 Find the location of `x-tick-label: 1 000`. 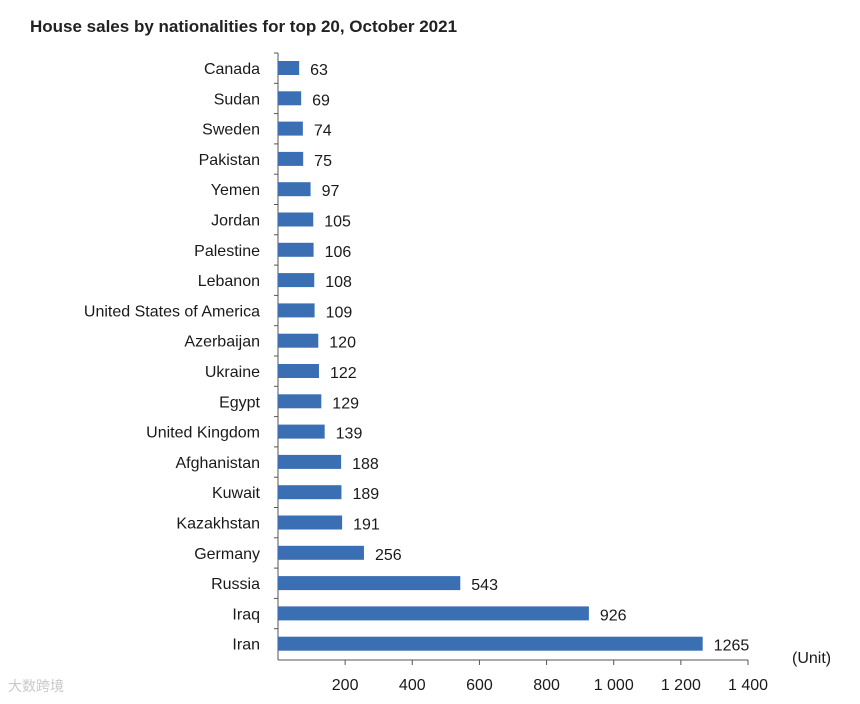

x-tick-label: 1 000 is located at coordinates (614, 685).